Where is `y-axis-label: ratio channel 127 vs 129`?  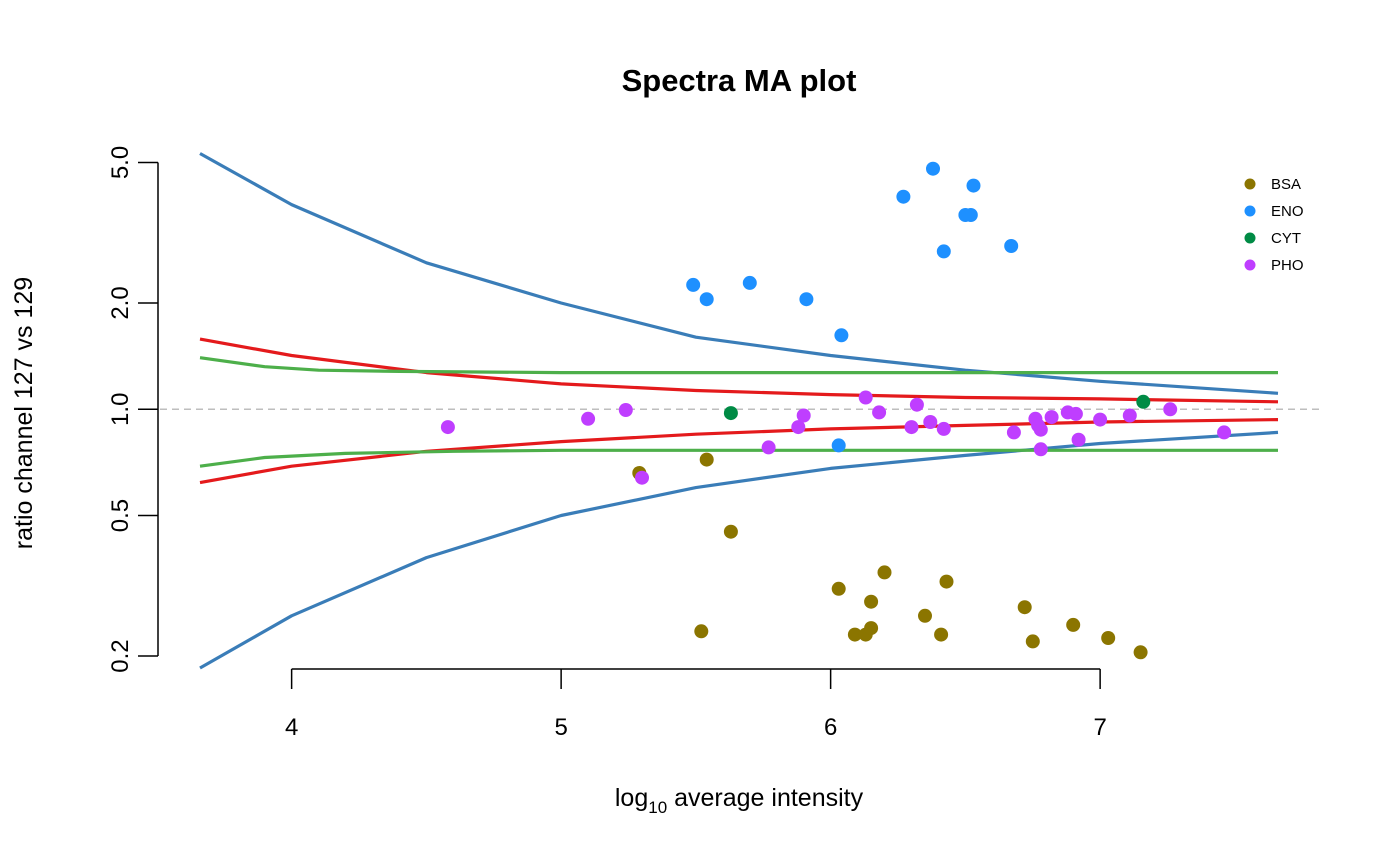
y-axis-label: ratio channel 127 vs 129 is located at coordinates (24, 413).